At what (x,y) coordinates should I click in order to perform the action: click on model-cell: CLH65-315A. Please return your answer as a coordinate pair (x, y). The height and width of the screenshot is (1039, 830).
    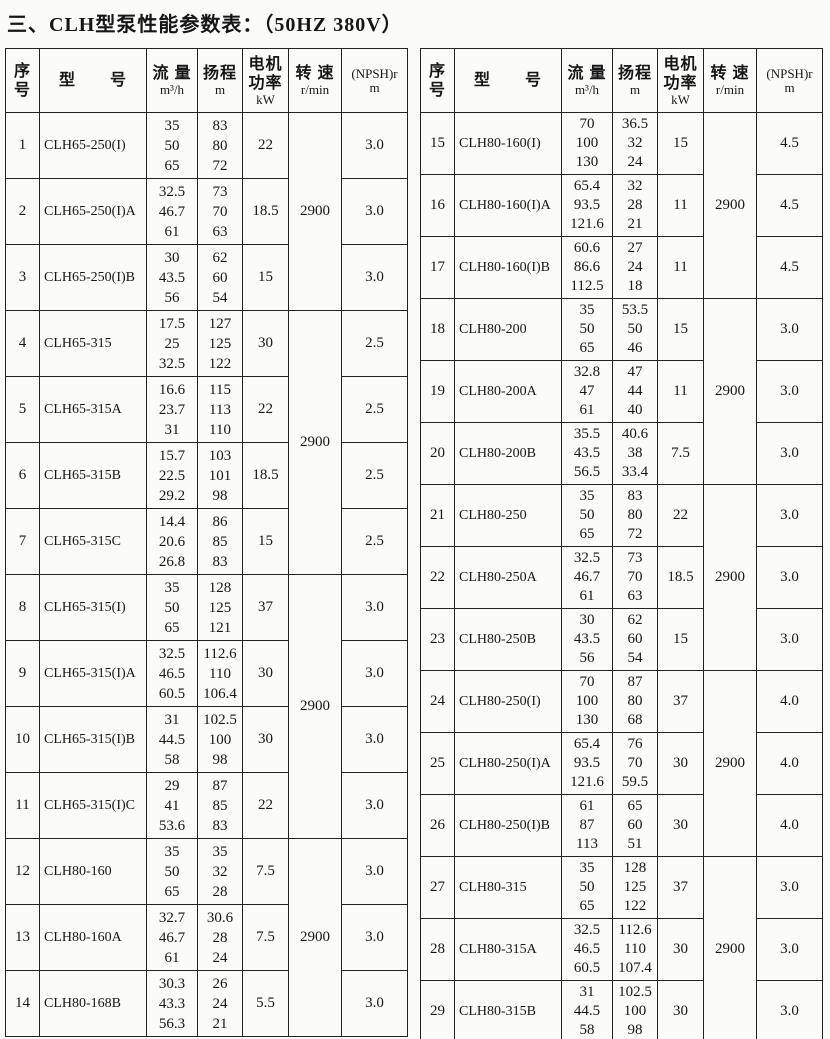
    Looking at the image, I should click on (93, 409).